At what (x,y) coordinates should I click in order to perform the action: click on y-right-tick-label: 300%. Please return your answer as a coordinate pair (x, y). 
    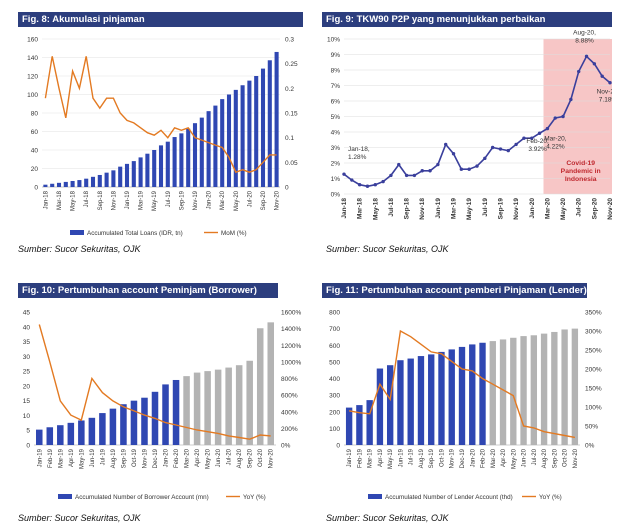
    Looking at the image, I should click on (593, 332).